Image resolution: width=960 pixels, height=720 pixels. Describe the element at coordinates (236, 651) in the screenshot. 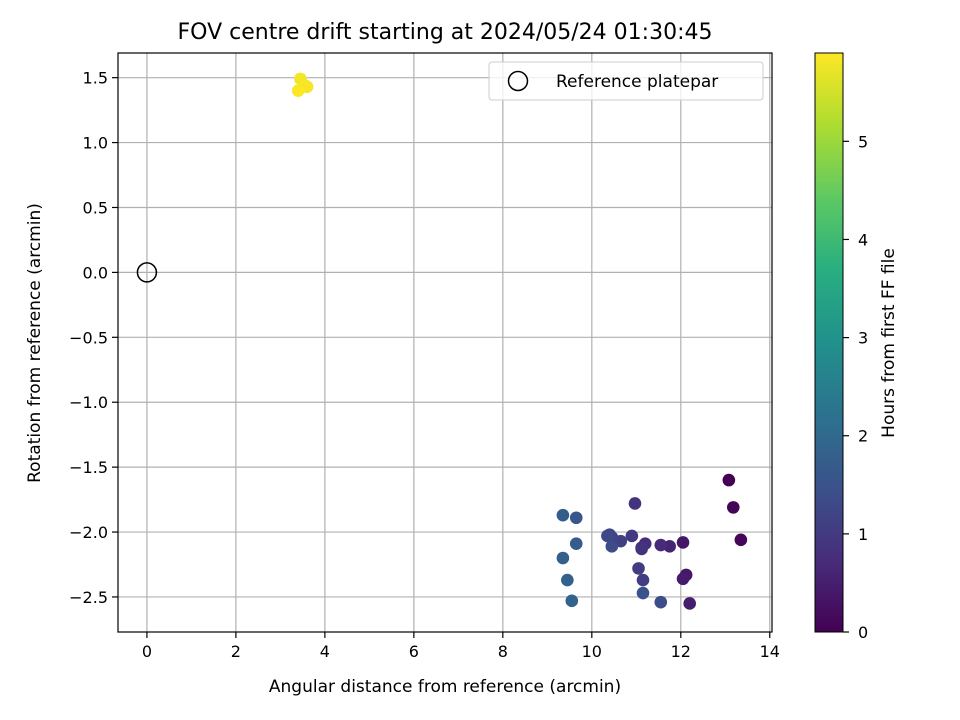

I see `x-tick-label: 2` at that location.